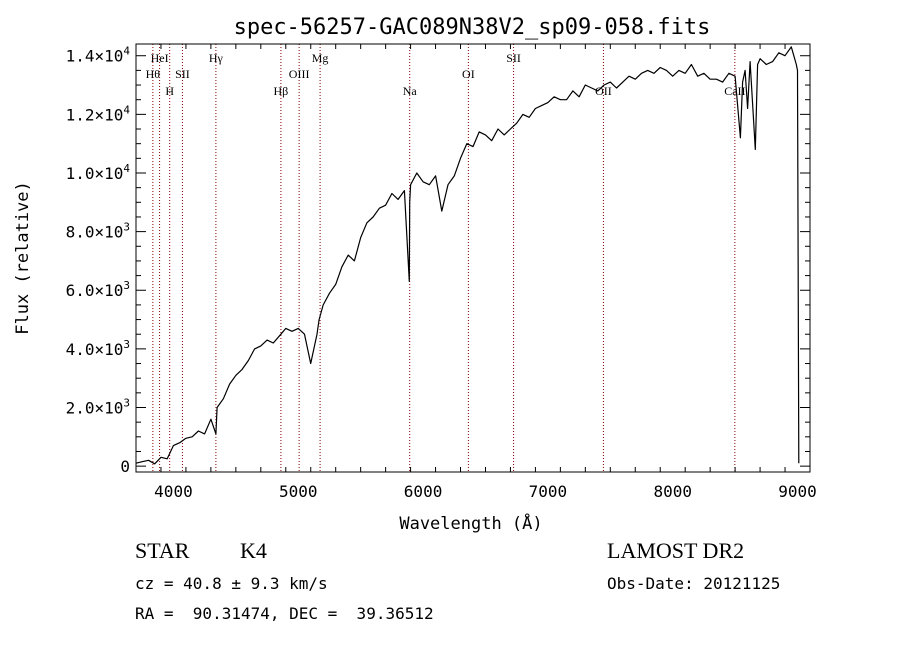 The width and height of the screenshot is (900, 649). Describe the element at coordinates (468, 74) in the screenshot. I see `line-marker-label: OI` at that location.